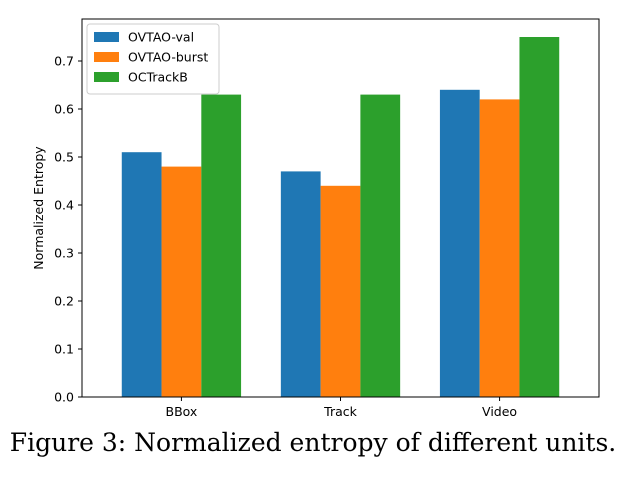 Image resolution: width=626 pixels, height=484 pixels. Describe the element at coordinates (300, 284) in the screenshot. I see `bar-ovtao-val-track` at that location.